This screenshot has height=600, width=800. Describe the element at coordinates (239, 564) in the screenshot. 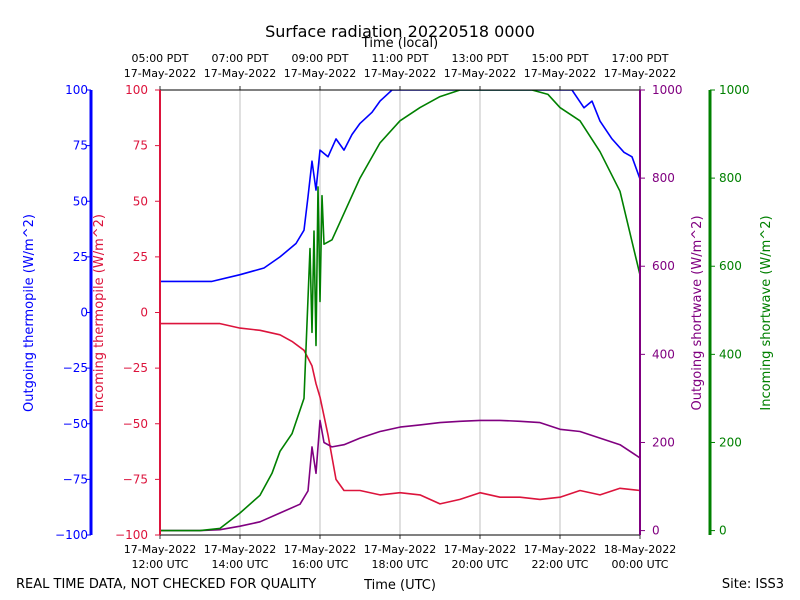

I see `bottom-tick-time: 14:00 UTC` at that location.